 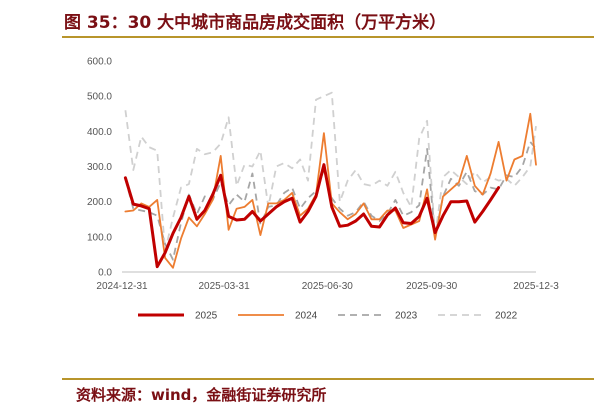 What do you see at coordinates (122, 286) in the screenshot?
I see `x-tick-label: 2024-12-31` at bounding box center [122, 286].